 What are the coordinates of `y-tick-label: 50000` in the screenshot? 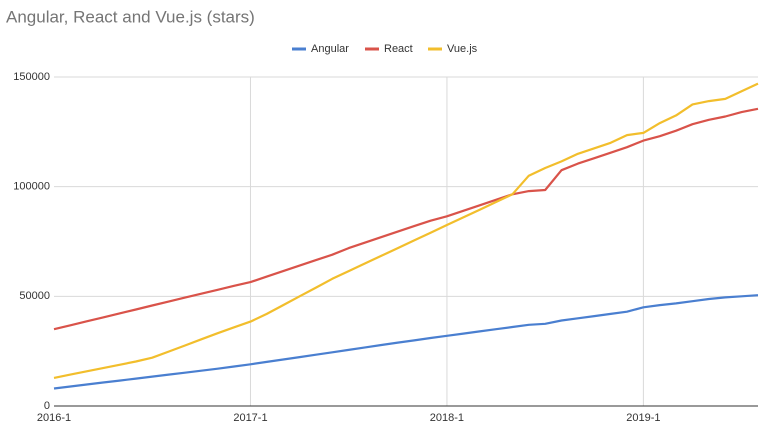 It's located at (34, 296).